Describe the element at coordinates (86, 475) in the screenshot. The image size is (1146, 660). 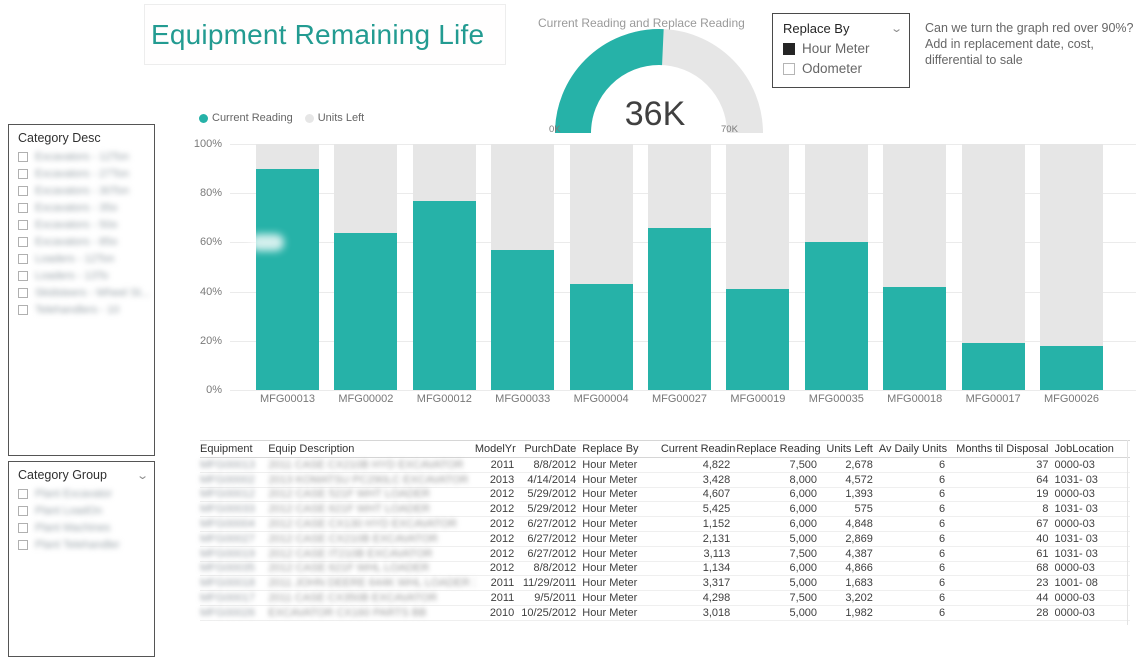
I see `category-group-header: Category Group ⌄` at that location.